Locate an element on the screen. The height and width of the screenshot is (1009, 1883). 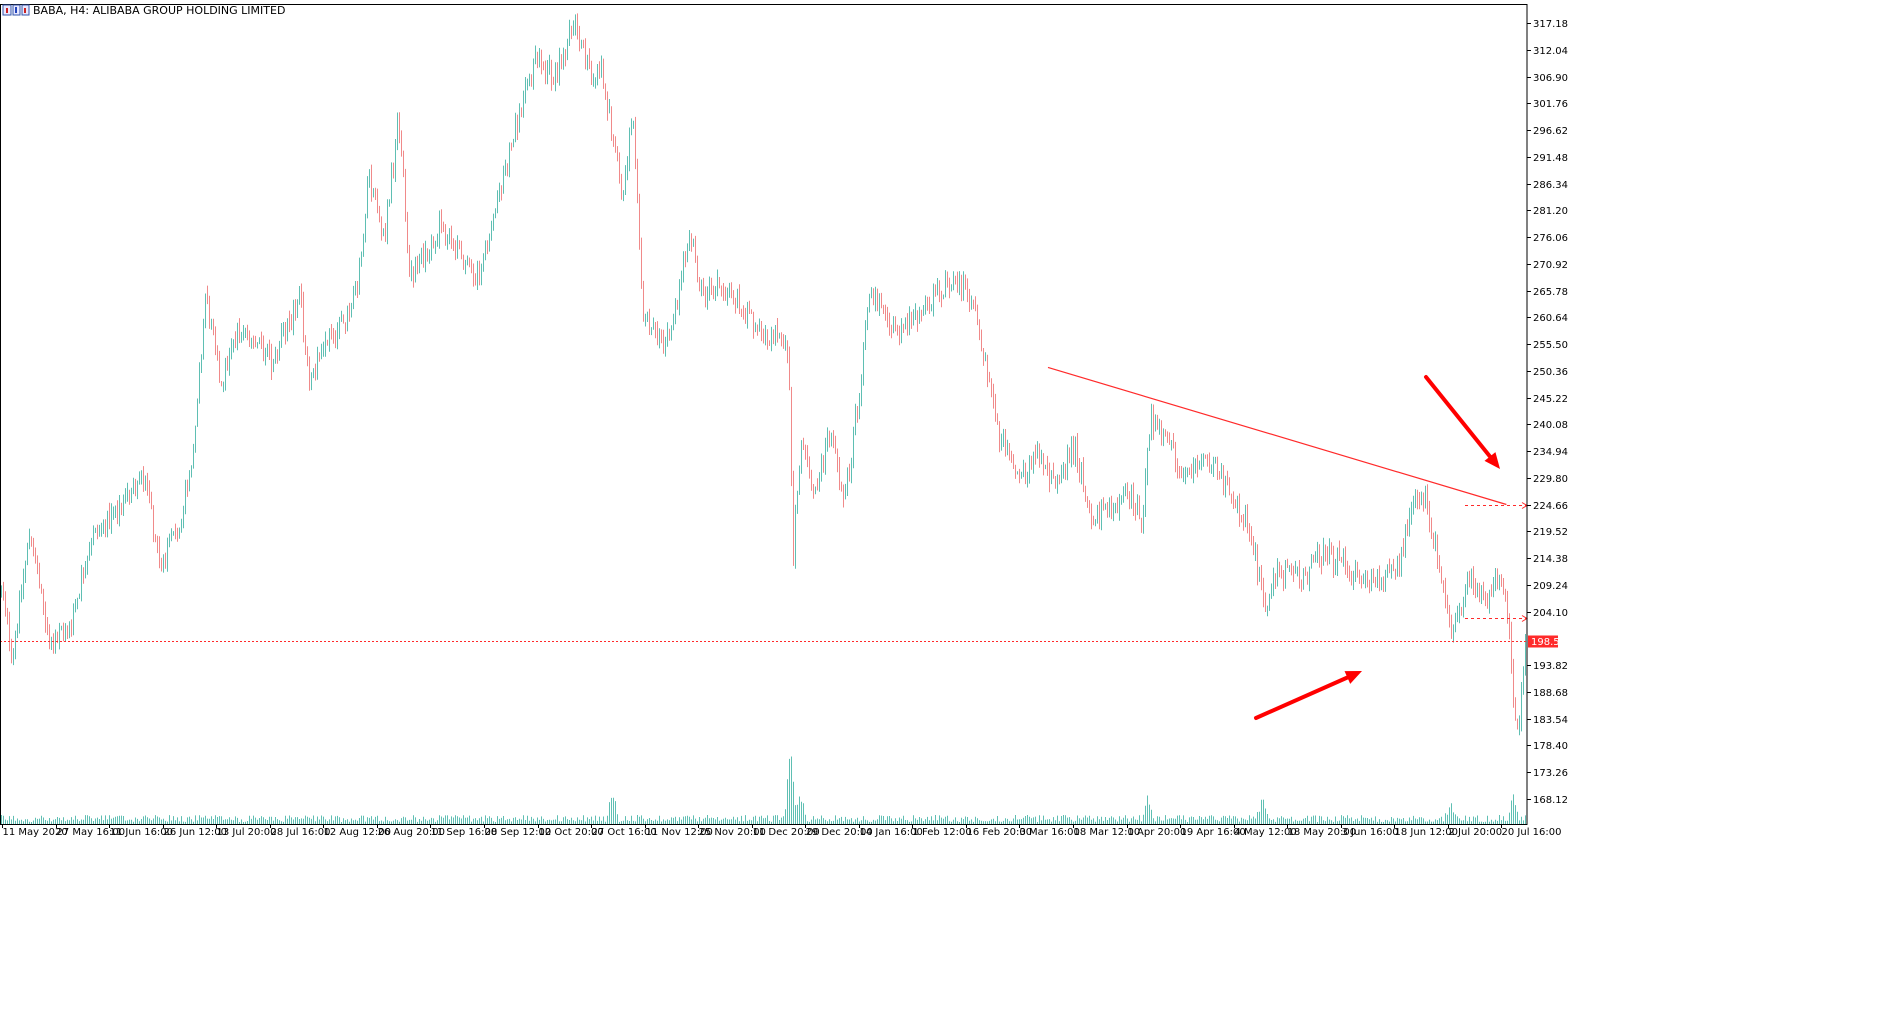
y-tick-label: 204.10 is located at coordinates (1550, 613).